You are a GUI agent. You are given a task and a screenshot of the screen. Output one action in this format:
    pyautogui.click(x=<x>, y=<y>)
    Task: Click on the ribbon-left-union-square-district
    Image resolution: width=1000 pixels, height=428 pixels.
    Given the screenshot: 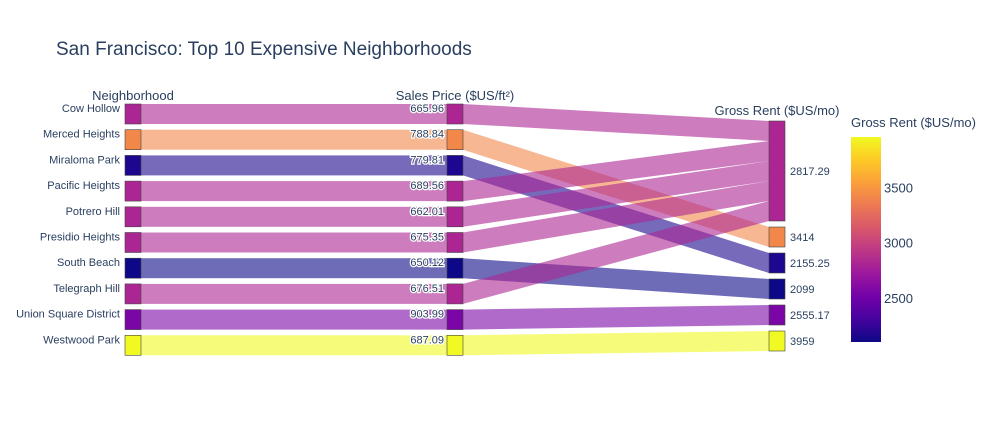 What is the action you would take?
    pyautogui.click(x=294, y=319)
    